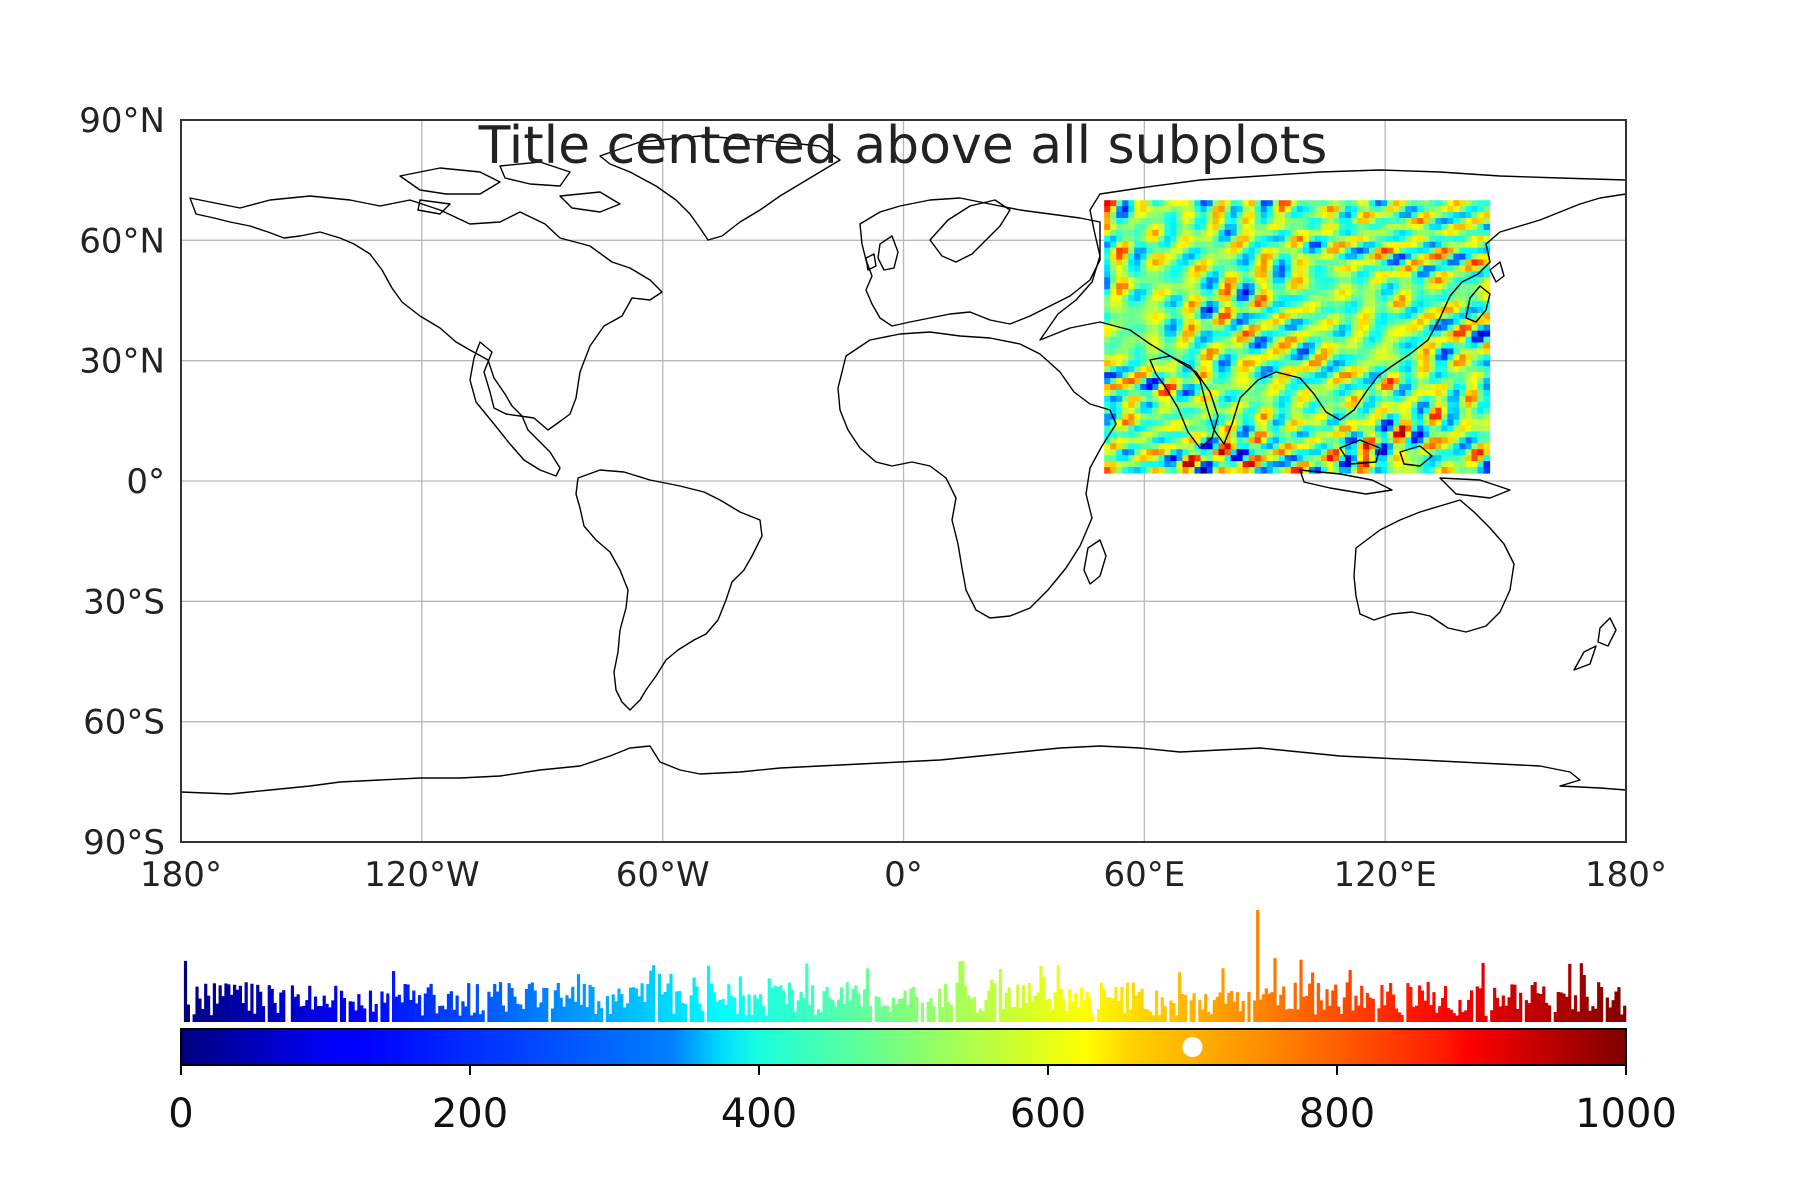 This screenshot has width=1800, height=1200. What do you see at coordinates (903, 770) in the screenshot?
I see `coastline-antarctica` at bounding box center [903, 770].